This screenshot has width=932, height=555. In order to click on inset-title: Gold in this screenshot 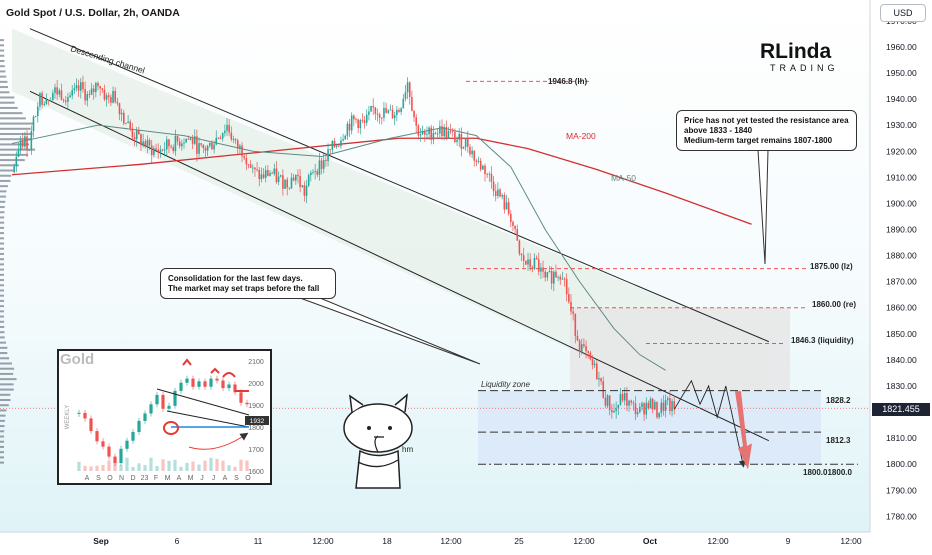, I will do `click(77, 359)`.